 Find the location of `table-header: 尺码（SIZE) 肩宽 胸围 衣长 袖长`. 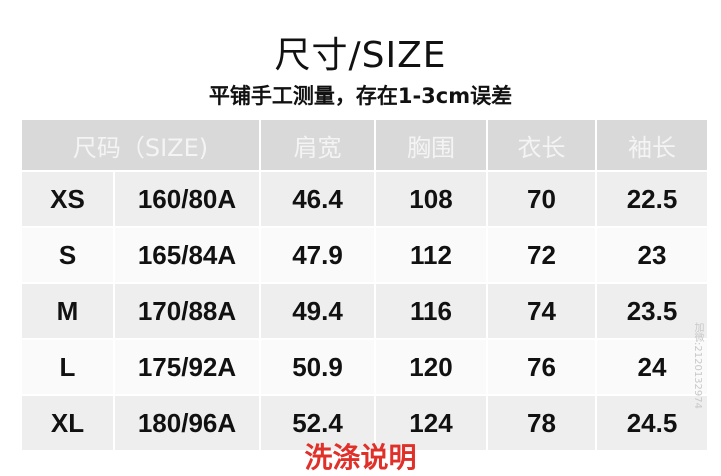

table-header: 尺码（SIZE) 肩宽 胸围 衣长 袖长 is located at coordinates (365, 145).